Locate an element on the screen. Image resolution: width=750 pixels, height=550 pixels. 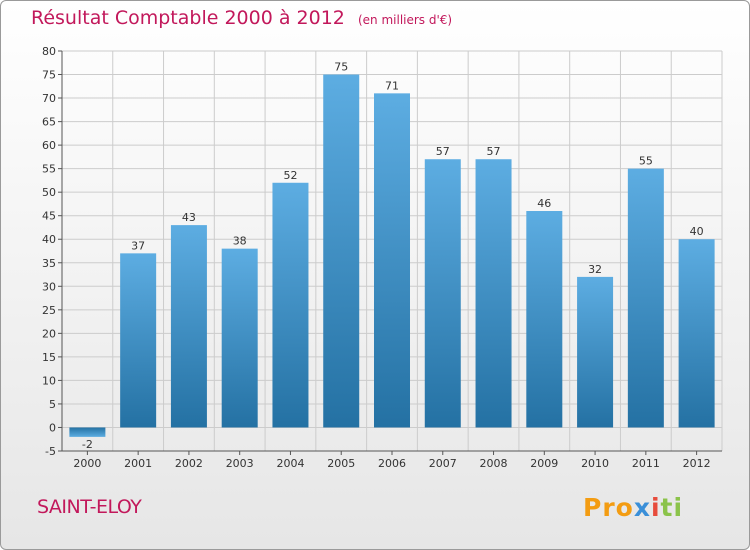
bar-2010 is located at coordinates (595, 352).